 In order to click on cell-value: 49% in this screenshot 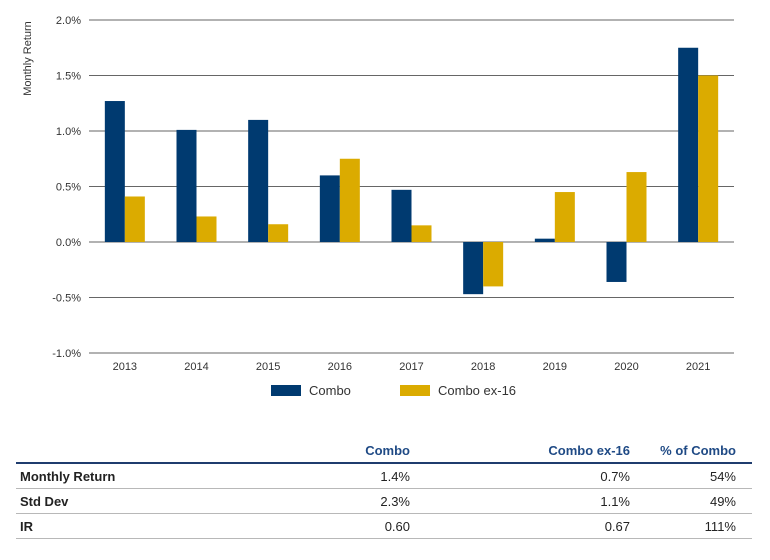, I will do `click(699, 501)`.